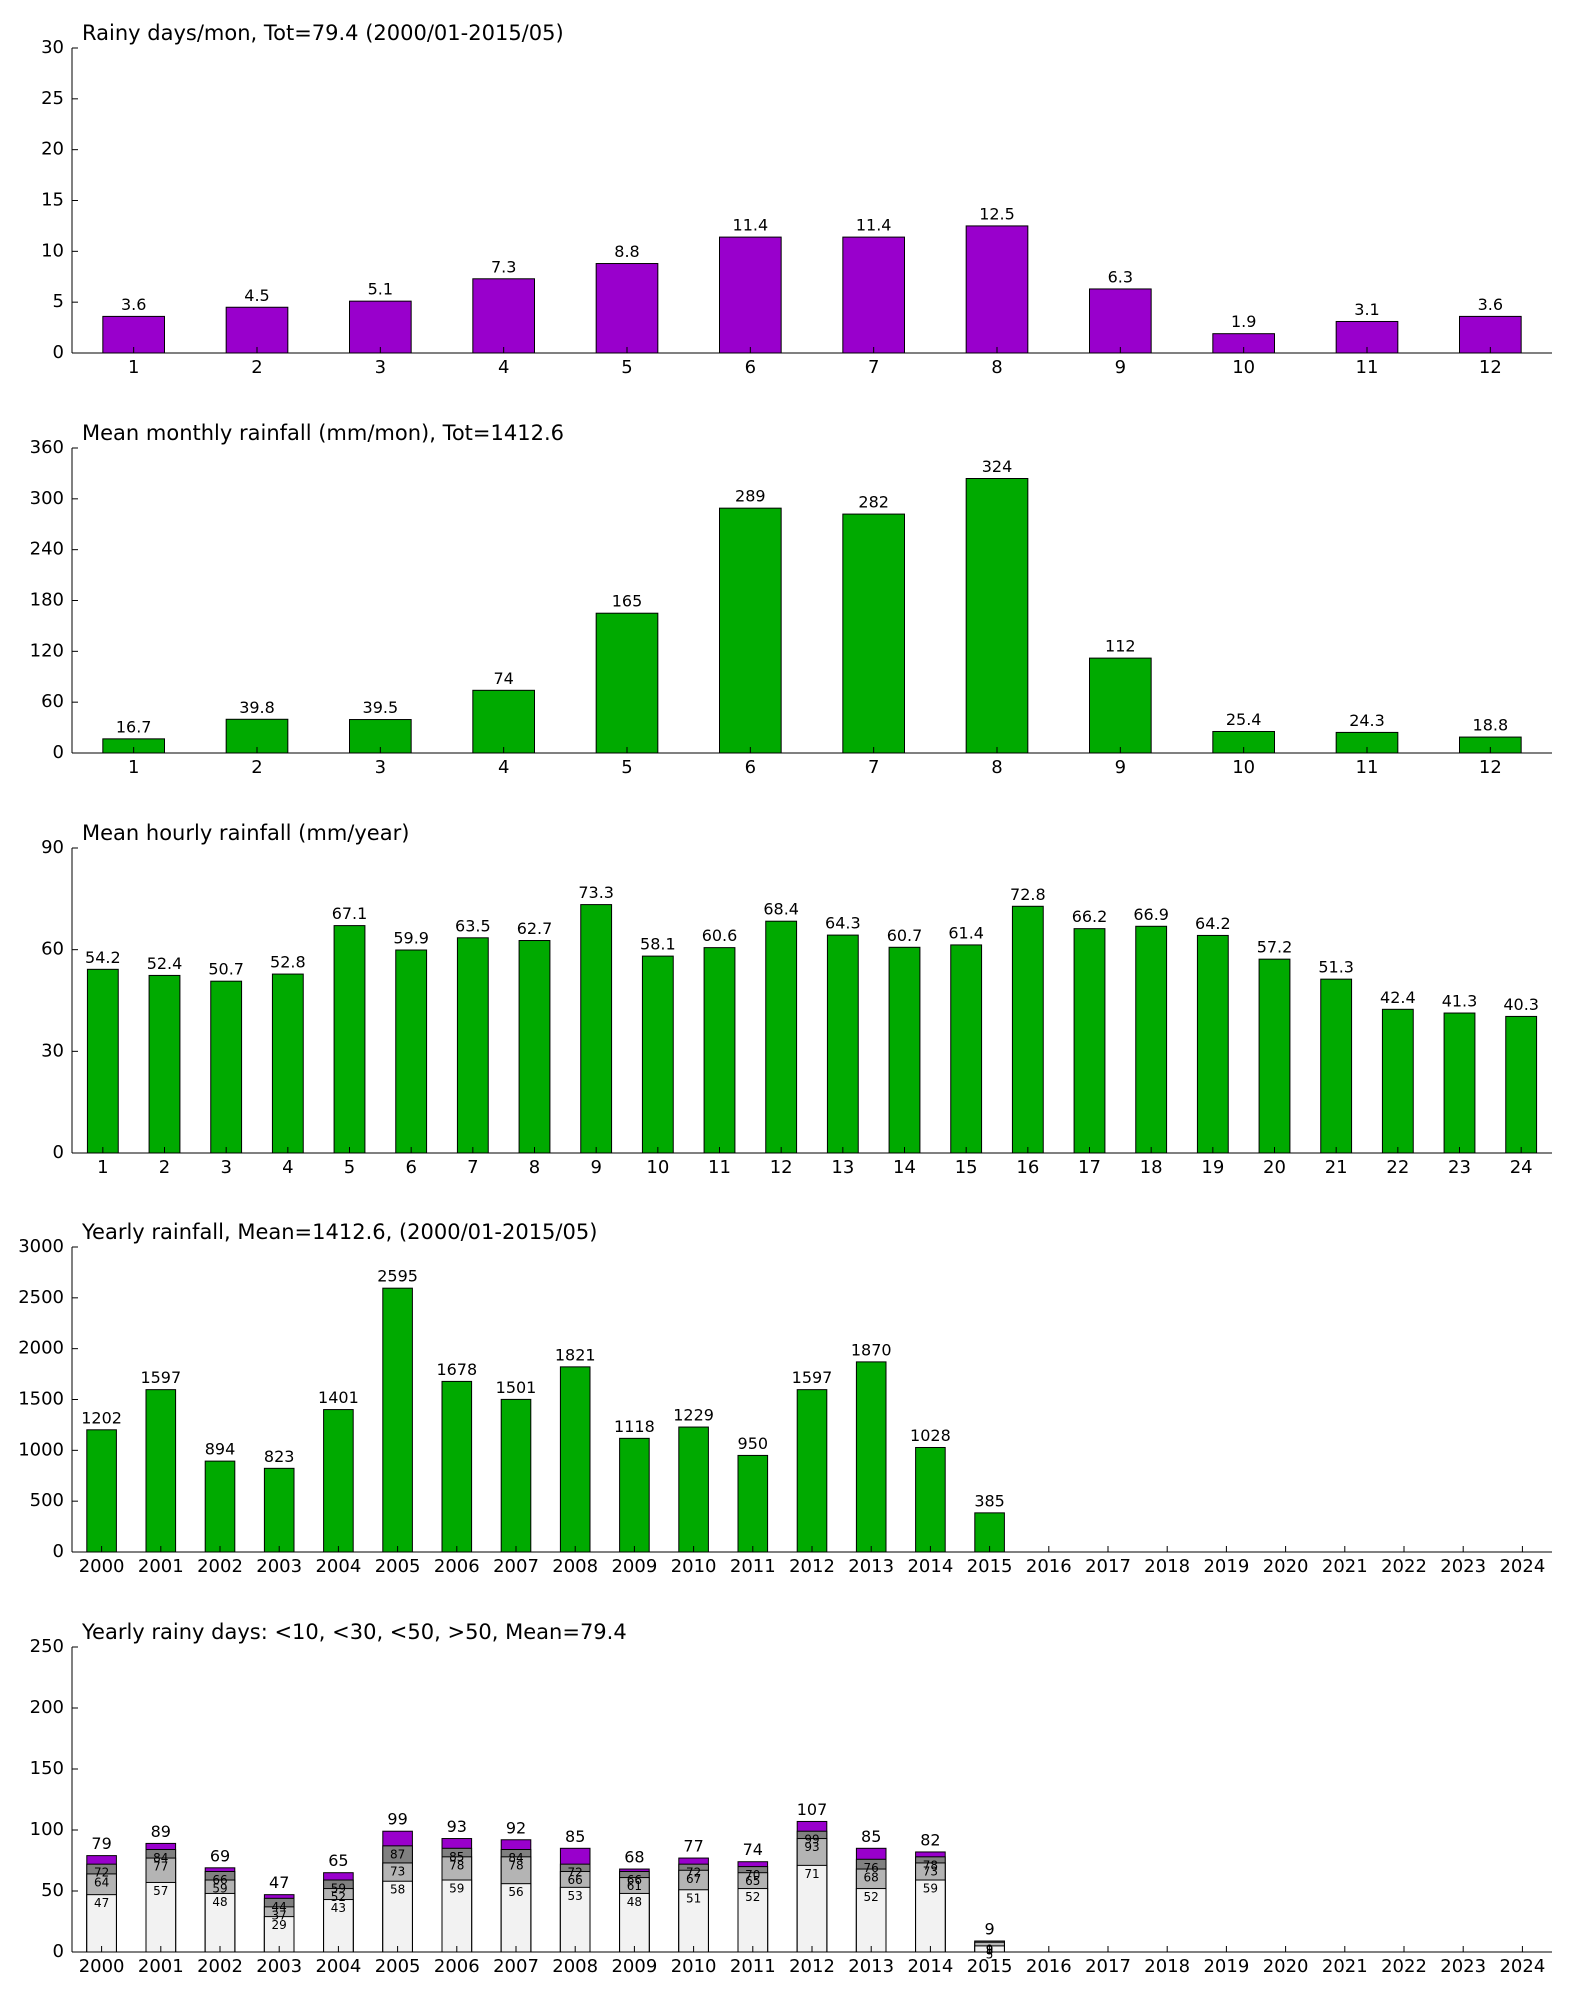  What do you see at coordinates (47, 549) in the screenshot?
I see `y-tick-label: 240` at bounding box center [47, 549].